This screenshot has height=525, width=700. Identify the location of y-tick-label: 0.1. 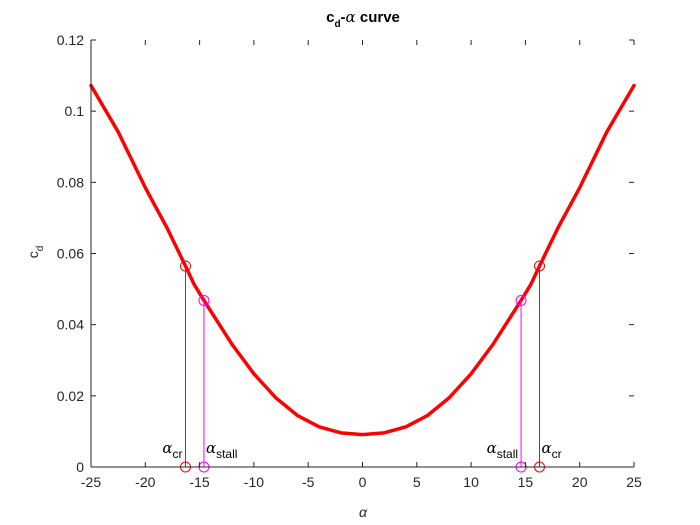
(75, 111).